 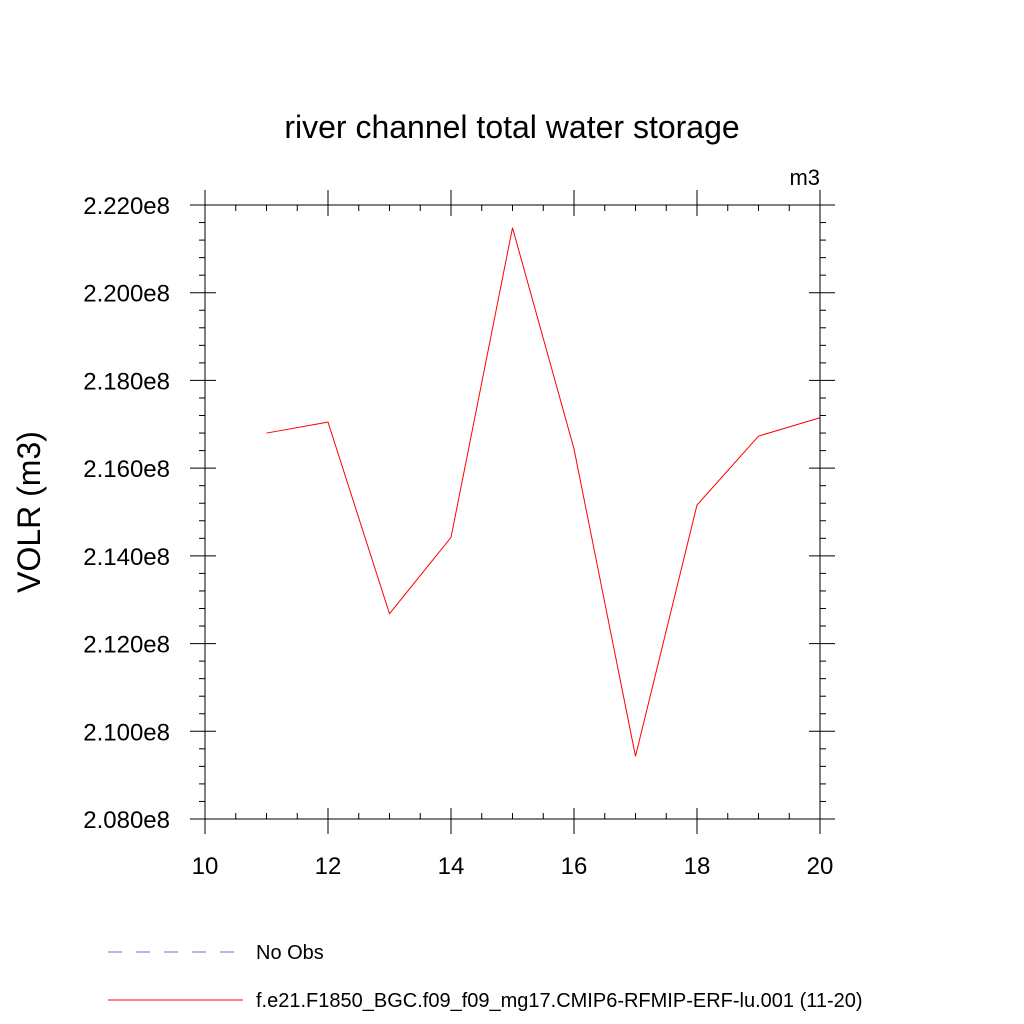 I want to click on x-tick-labels: 10 12 14 16 18 20, so click(x=513, y=866).